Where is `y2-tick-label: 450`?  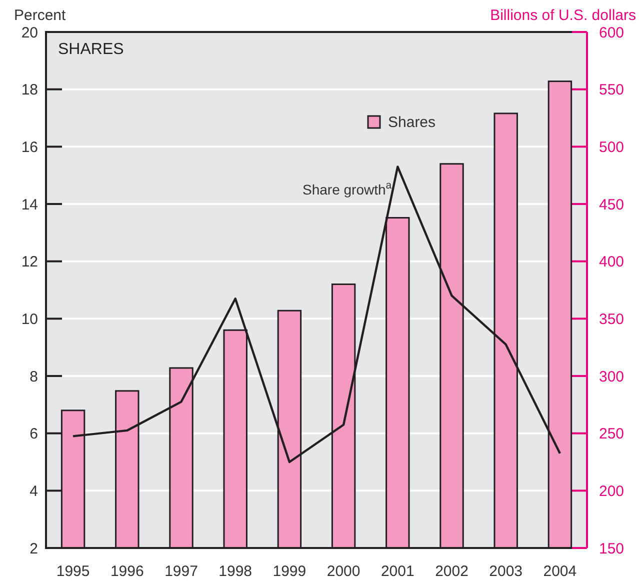
y2-tick-label: 450 is located at coordinates (611, 205).